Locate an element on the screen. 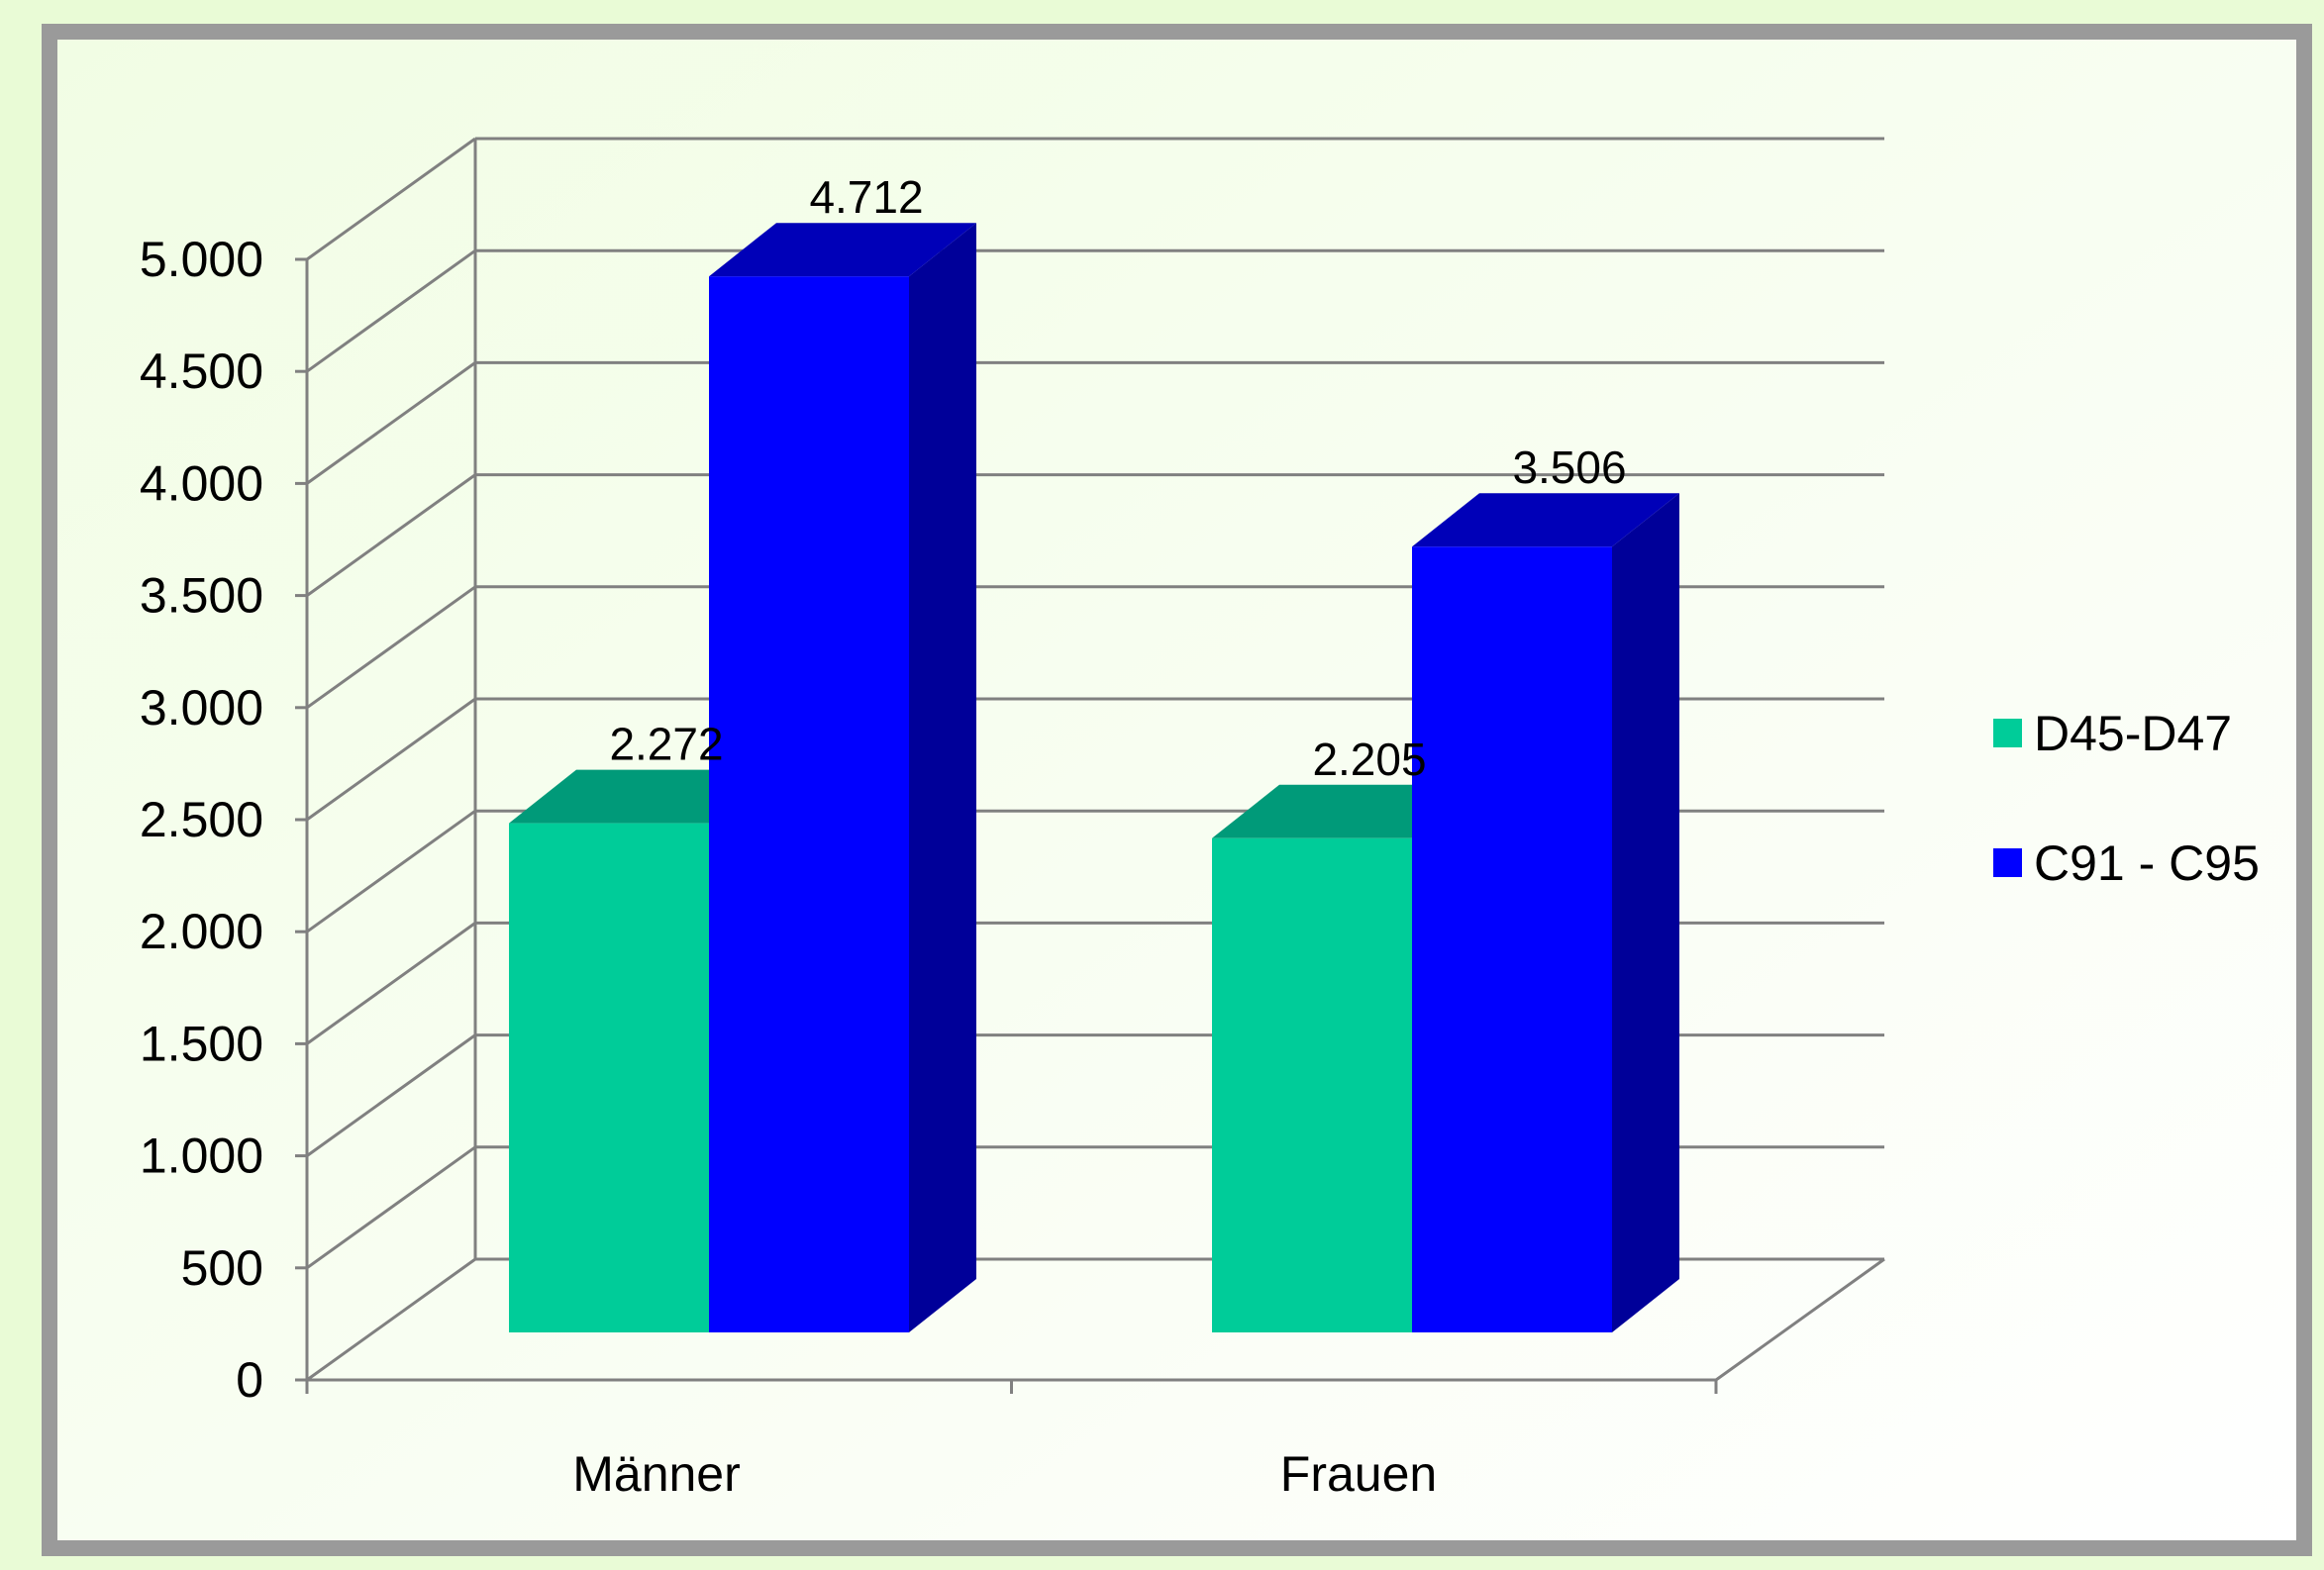 Image resolution: width=2324 pixels, height=1570 pixels. ytick-label-5: 2.500 is located at coordinates (201, 819).